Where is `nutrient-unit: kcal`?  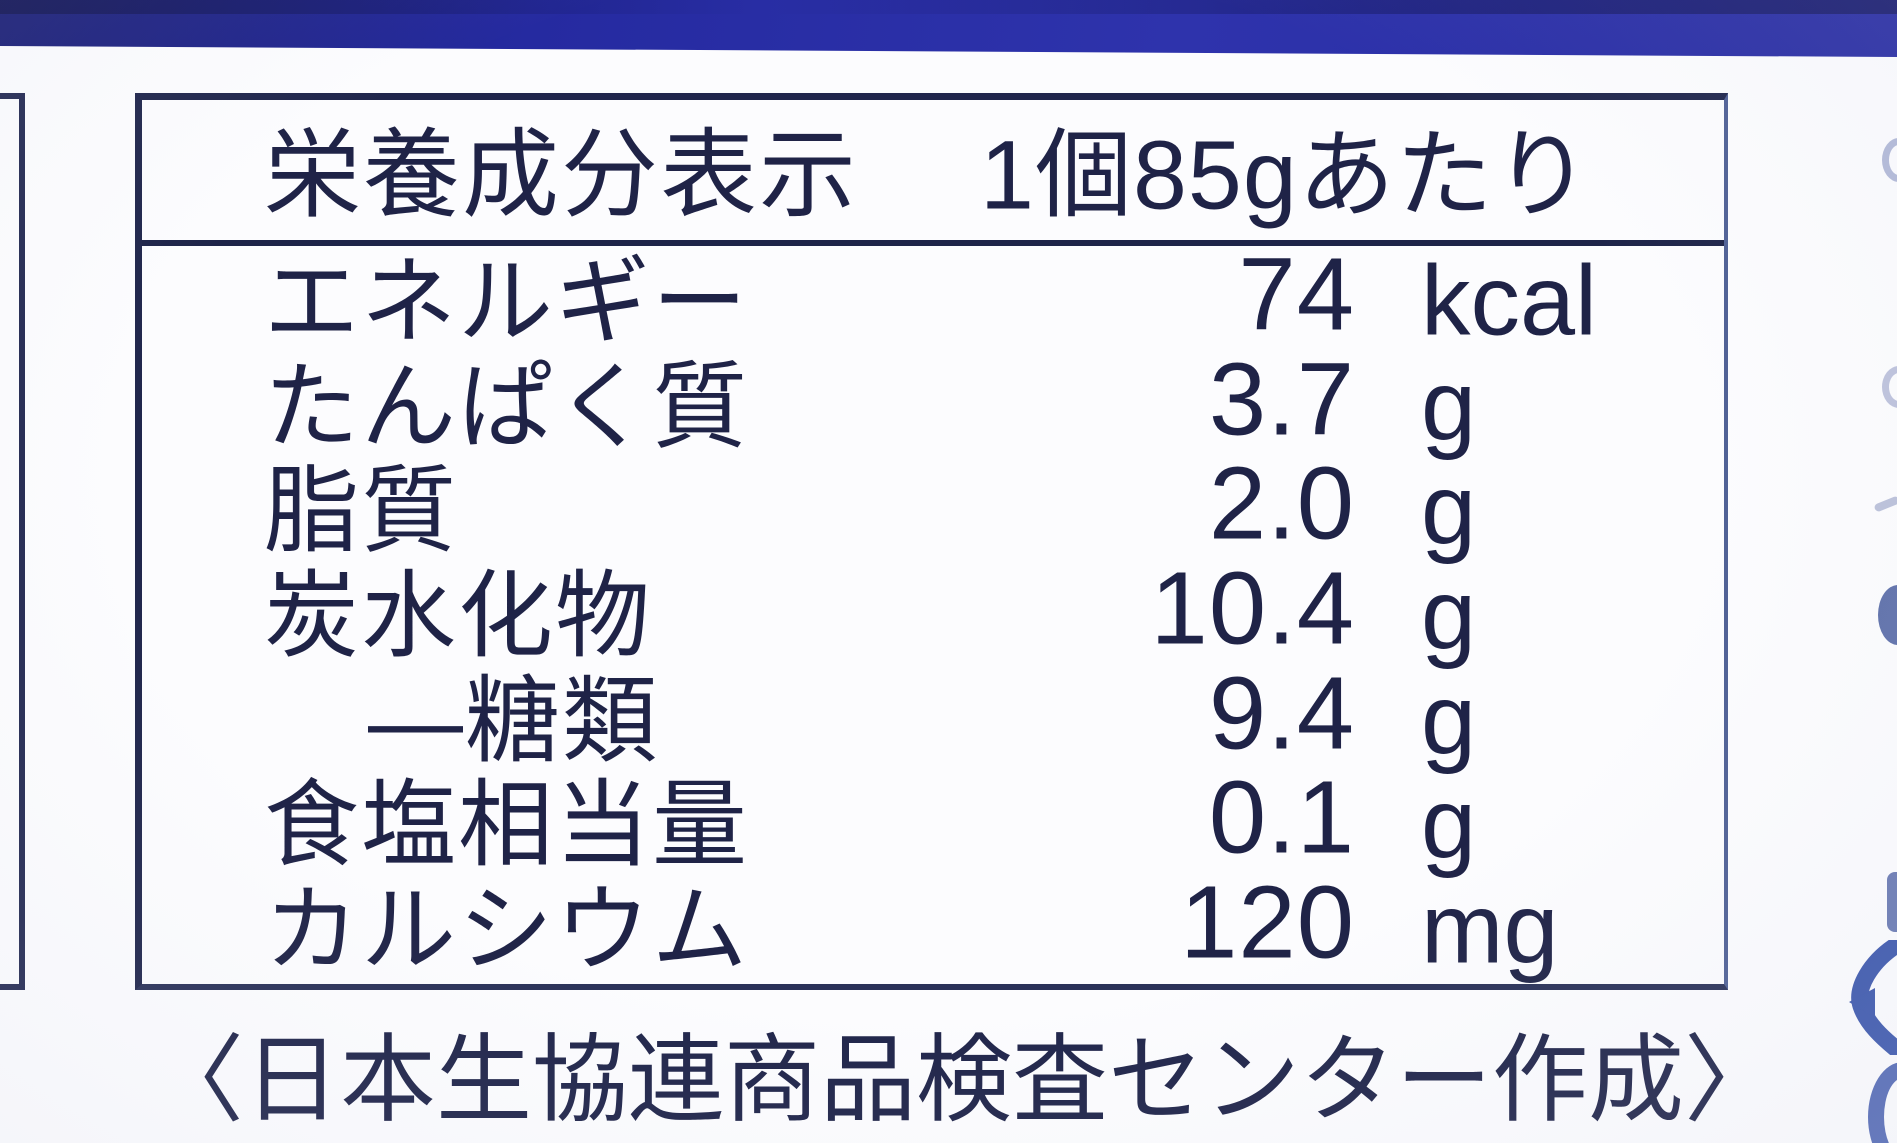 nutrient-unit: kcal is located at coordinates (1509, 300).